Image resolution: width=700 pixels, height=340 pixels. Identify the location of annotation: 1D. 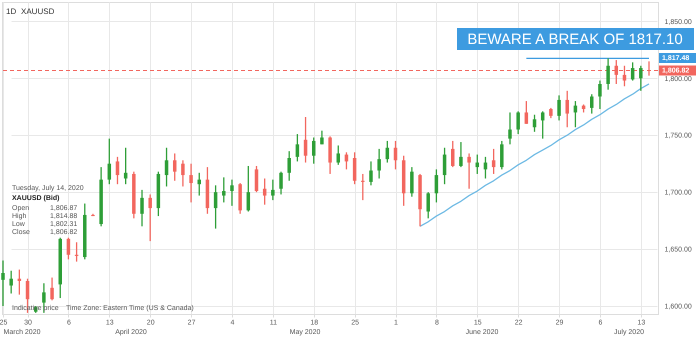
(11, 11).